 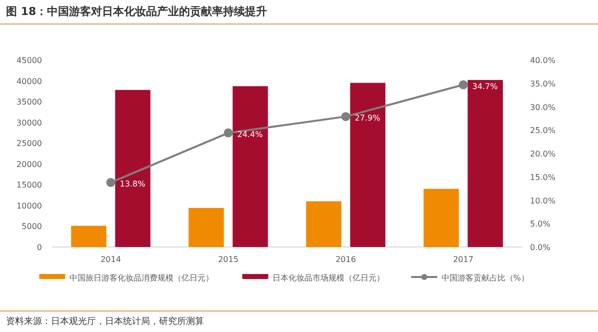 What do you see at coordinates (29, 164) in the screenshot?
I see `y-tick-label: 20000` at bounding box center [29, 164].